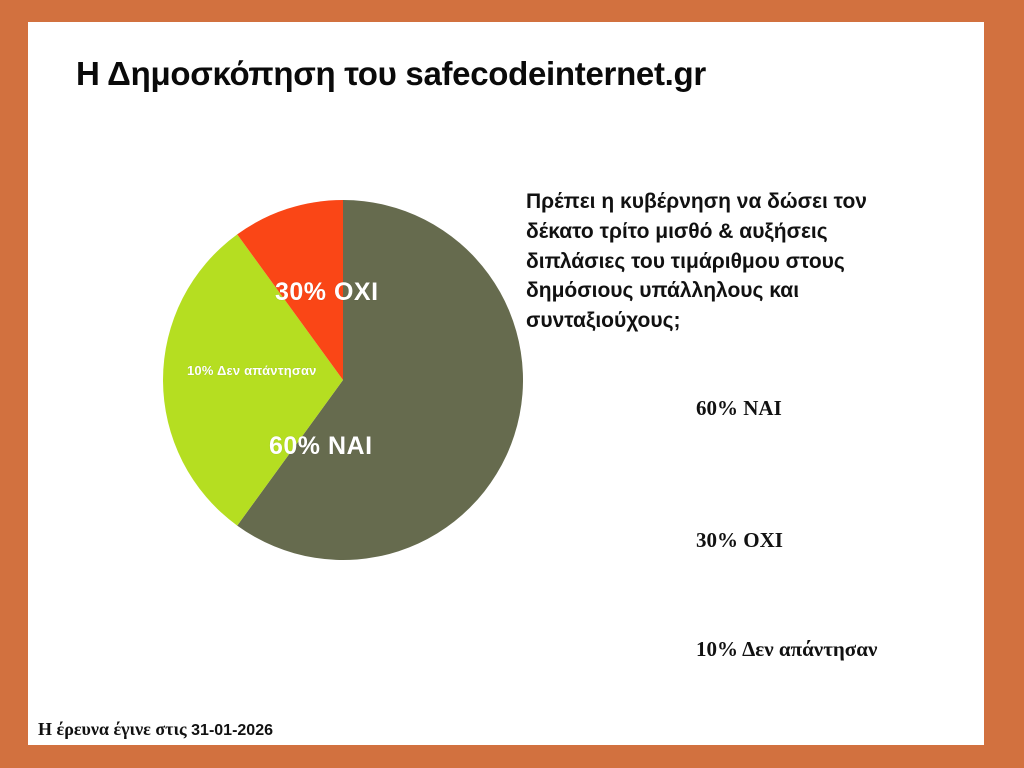  I want to click on legend-item-nai: 60% ΝΑΙ, so click(739, 408).